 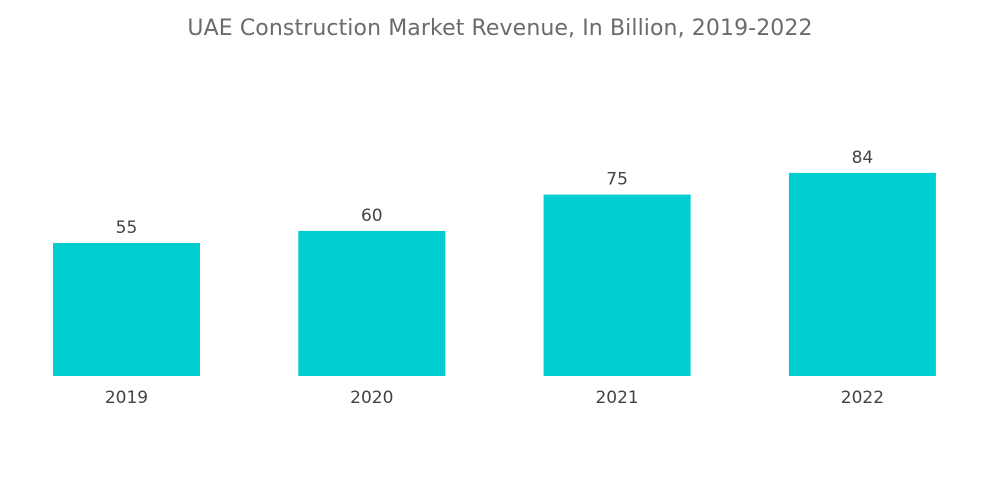 What do you see at coordinates (126, 398) in the screenshot?
I see `x-tick-label-2019: 2019` at bounding box center [126, 398].